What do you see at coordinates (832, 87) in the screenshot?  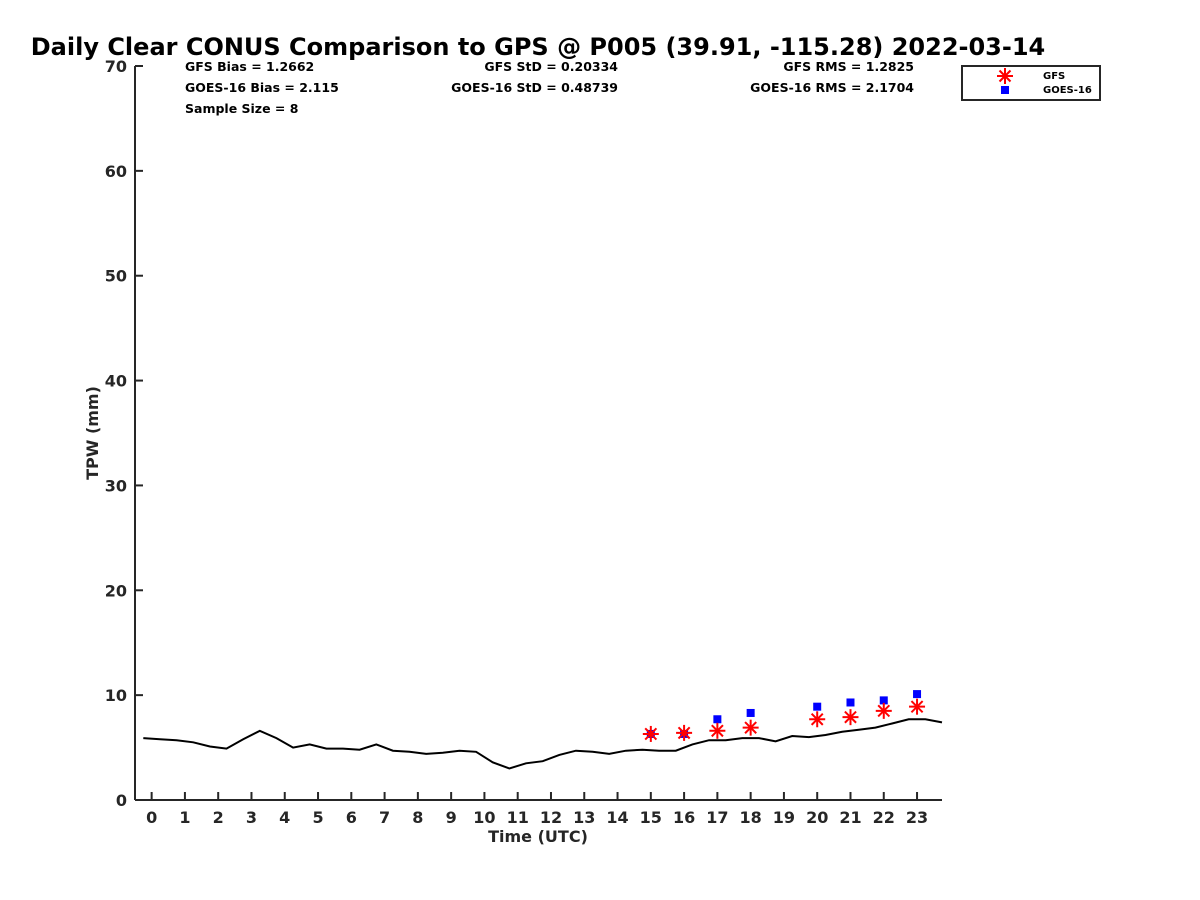 I see `goes-rms-stat: GOES-16 RMS = 2.1704` at bounding box center [832, 87].